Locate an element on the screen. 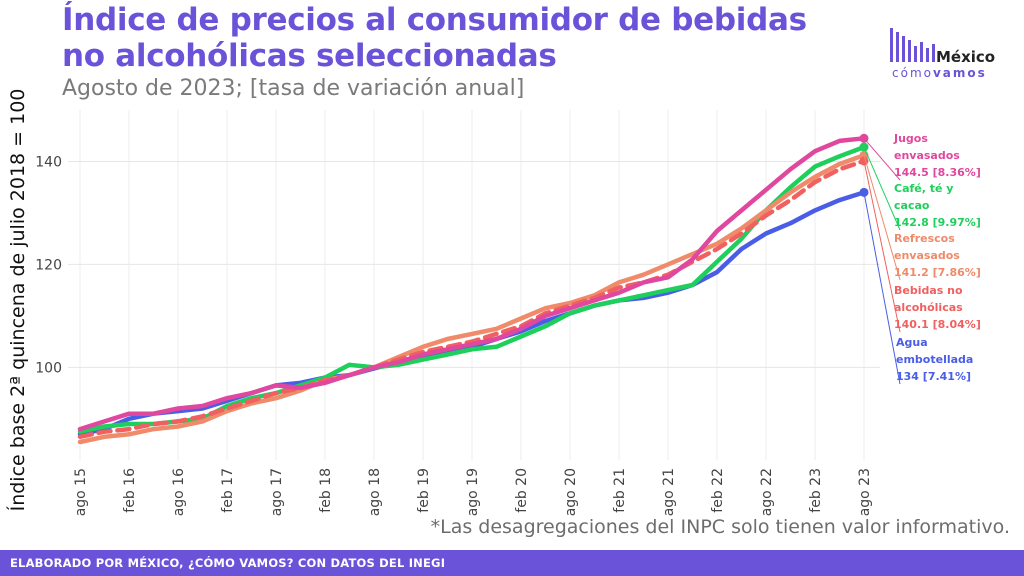 Image resolution: width=1024 pixels, height=576 pixels. series-label-jugos: Jugos envasados 144.5 [8.36%] is located at coordinates (937, 155).